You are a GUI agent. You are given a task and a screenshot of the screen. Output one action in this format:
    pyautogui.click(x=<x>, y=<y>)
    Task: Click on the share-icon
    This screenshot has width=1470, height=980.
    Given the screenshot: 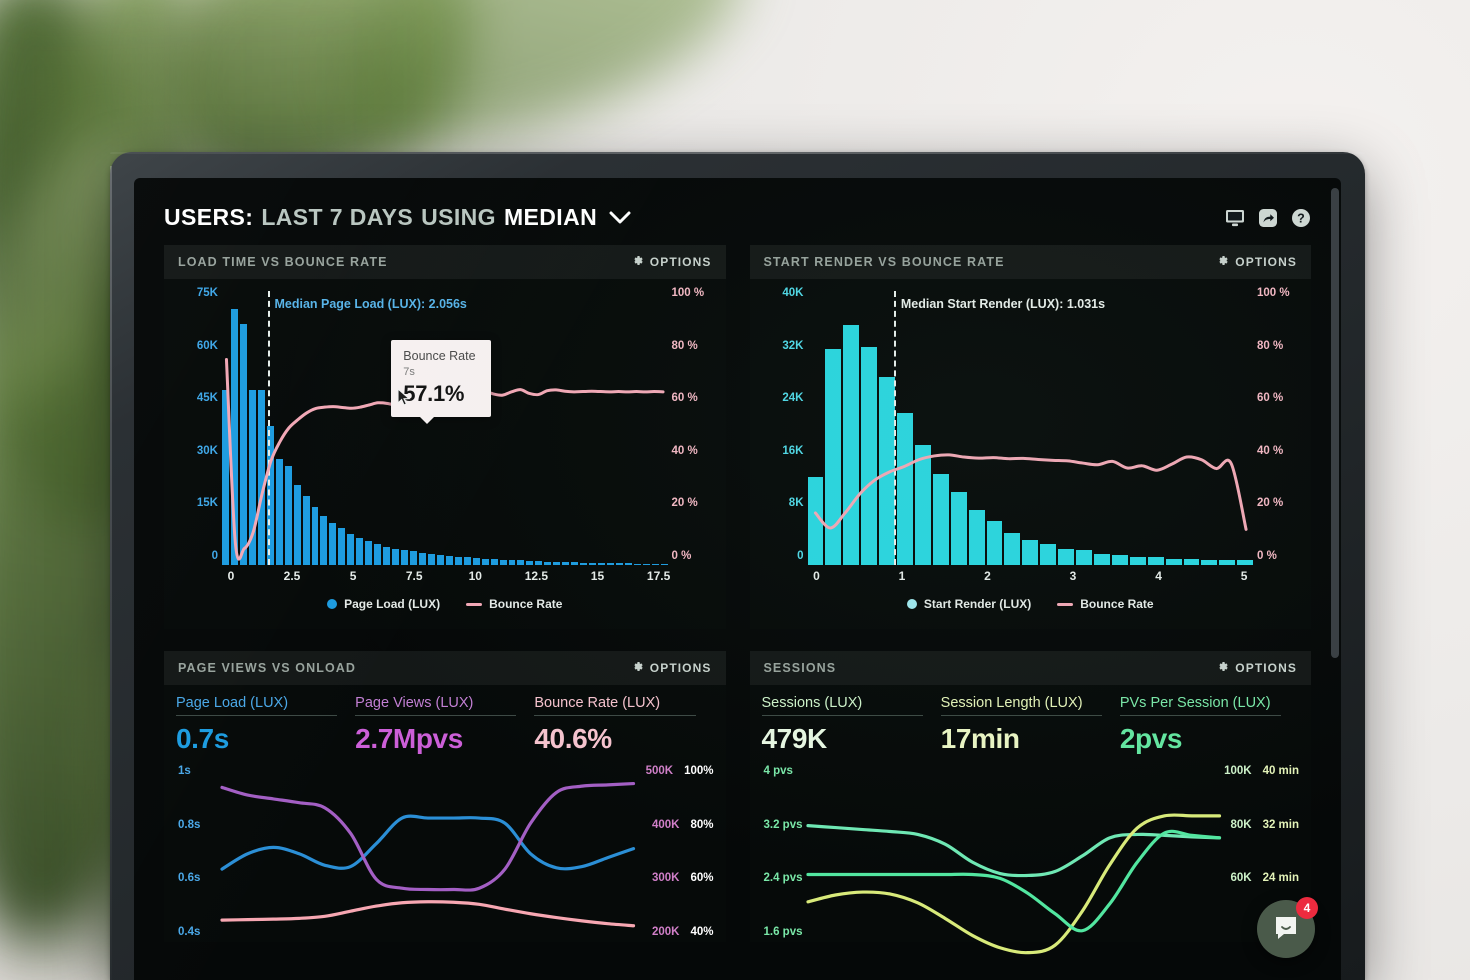 What is the action you would take?
    pyautogui.click(x=1268, y=218)
    